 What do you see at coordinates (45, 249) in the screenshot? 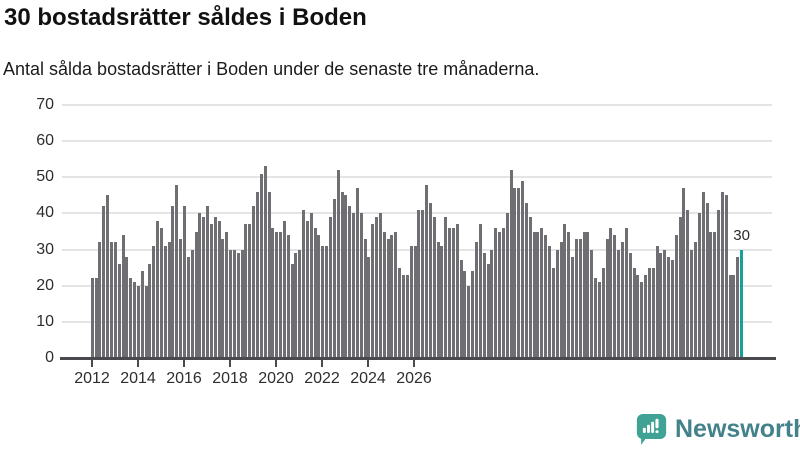
I see `y-axis-tick-label: 30` at bounding box center [45, 249].